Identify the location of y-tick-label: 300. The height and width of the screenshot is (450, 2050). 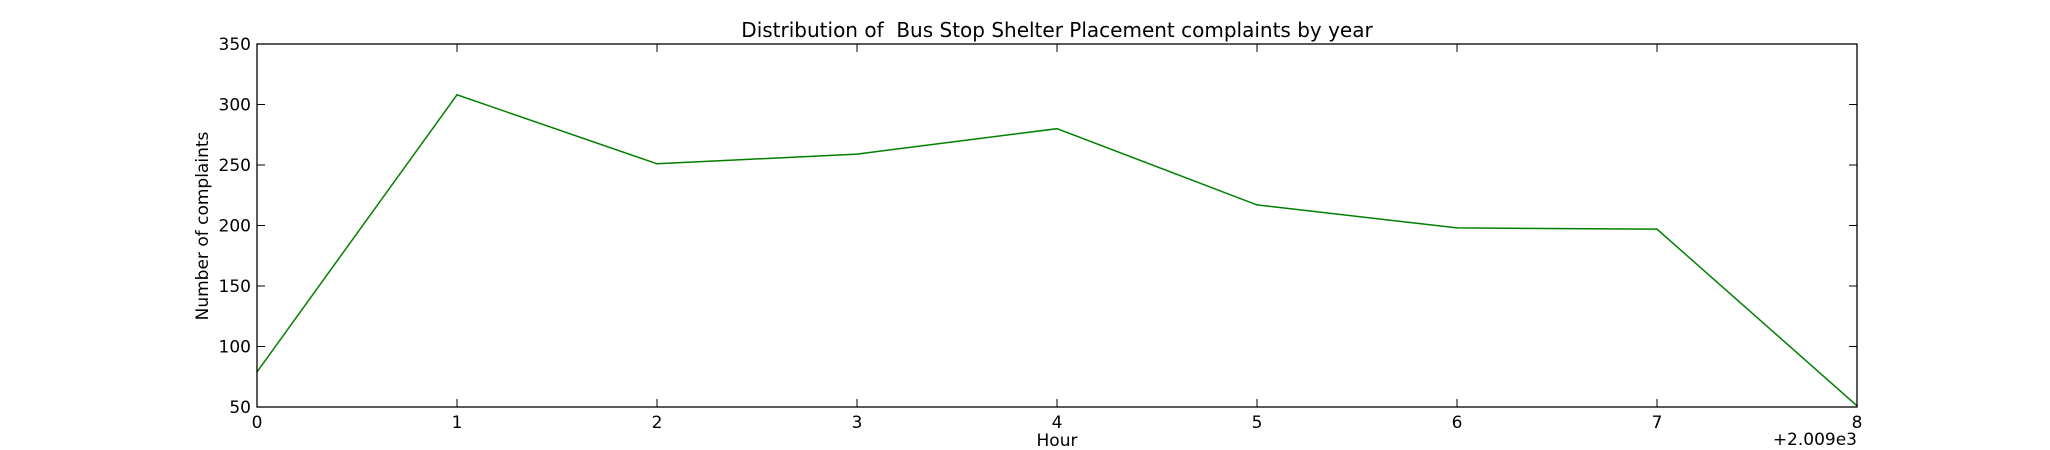
(235, 106).